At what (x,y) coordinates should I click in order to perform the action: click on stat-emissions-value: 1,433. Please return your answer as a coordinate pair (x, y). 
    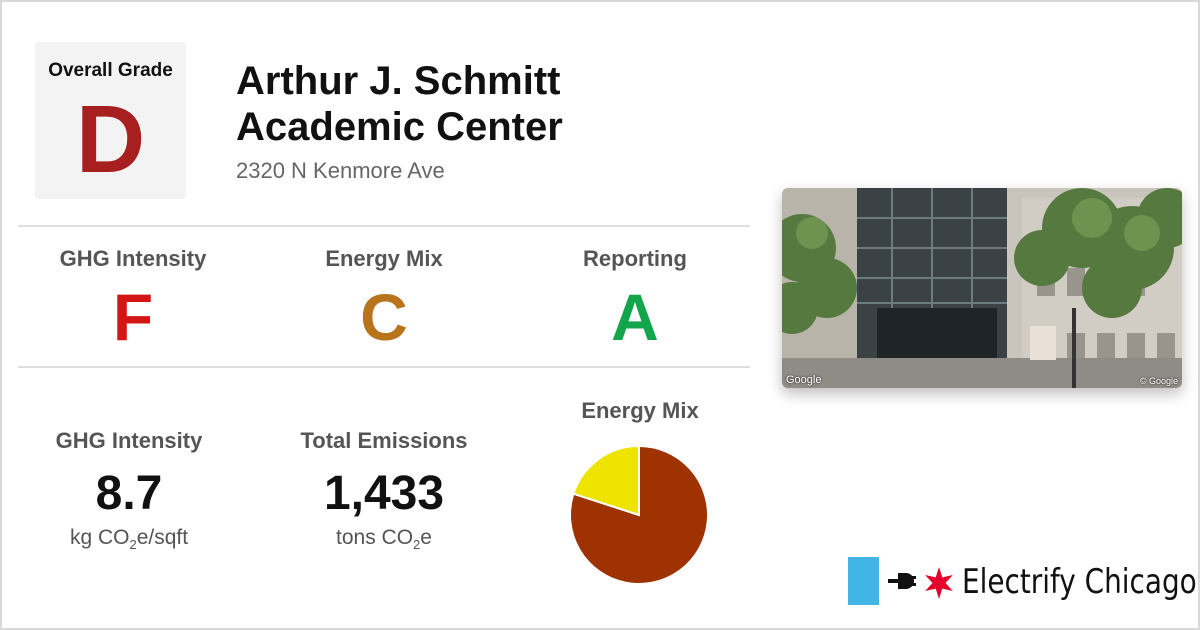
    Looking at the image, I should click on (384, 493).